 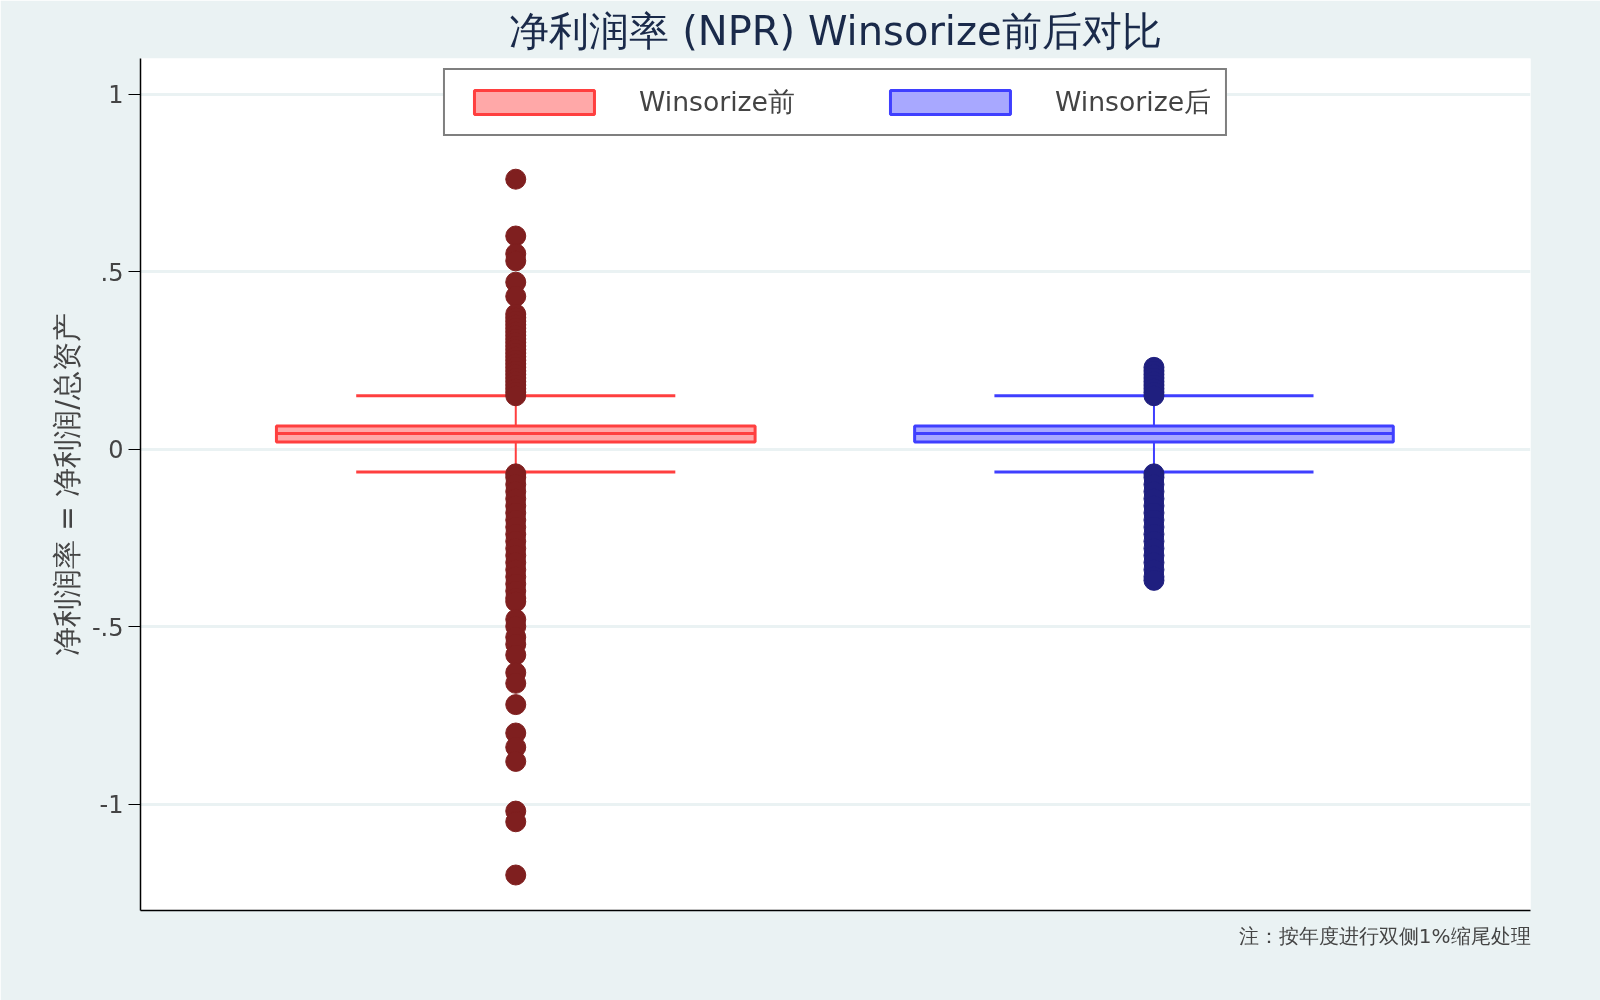 I want to click on y-tick-label: 0, so click(x=116, y=450).